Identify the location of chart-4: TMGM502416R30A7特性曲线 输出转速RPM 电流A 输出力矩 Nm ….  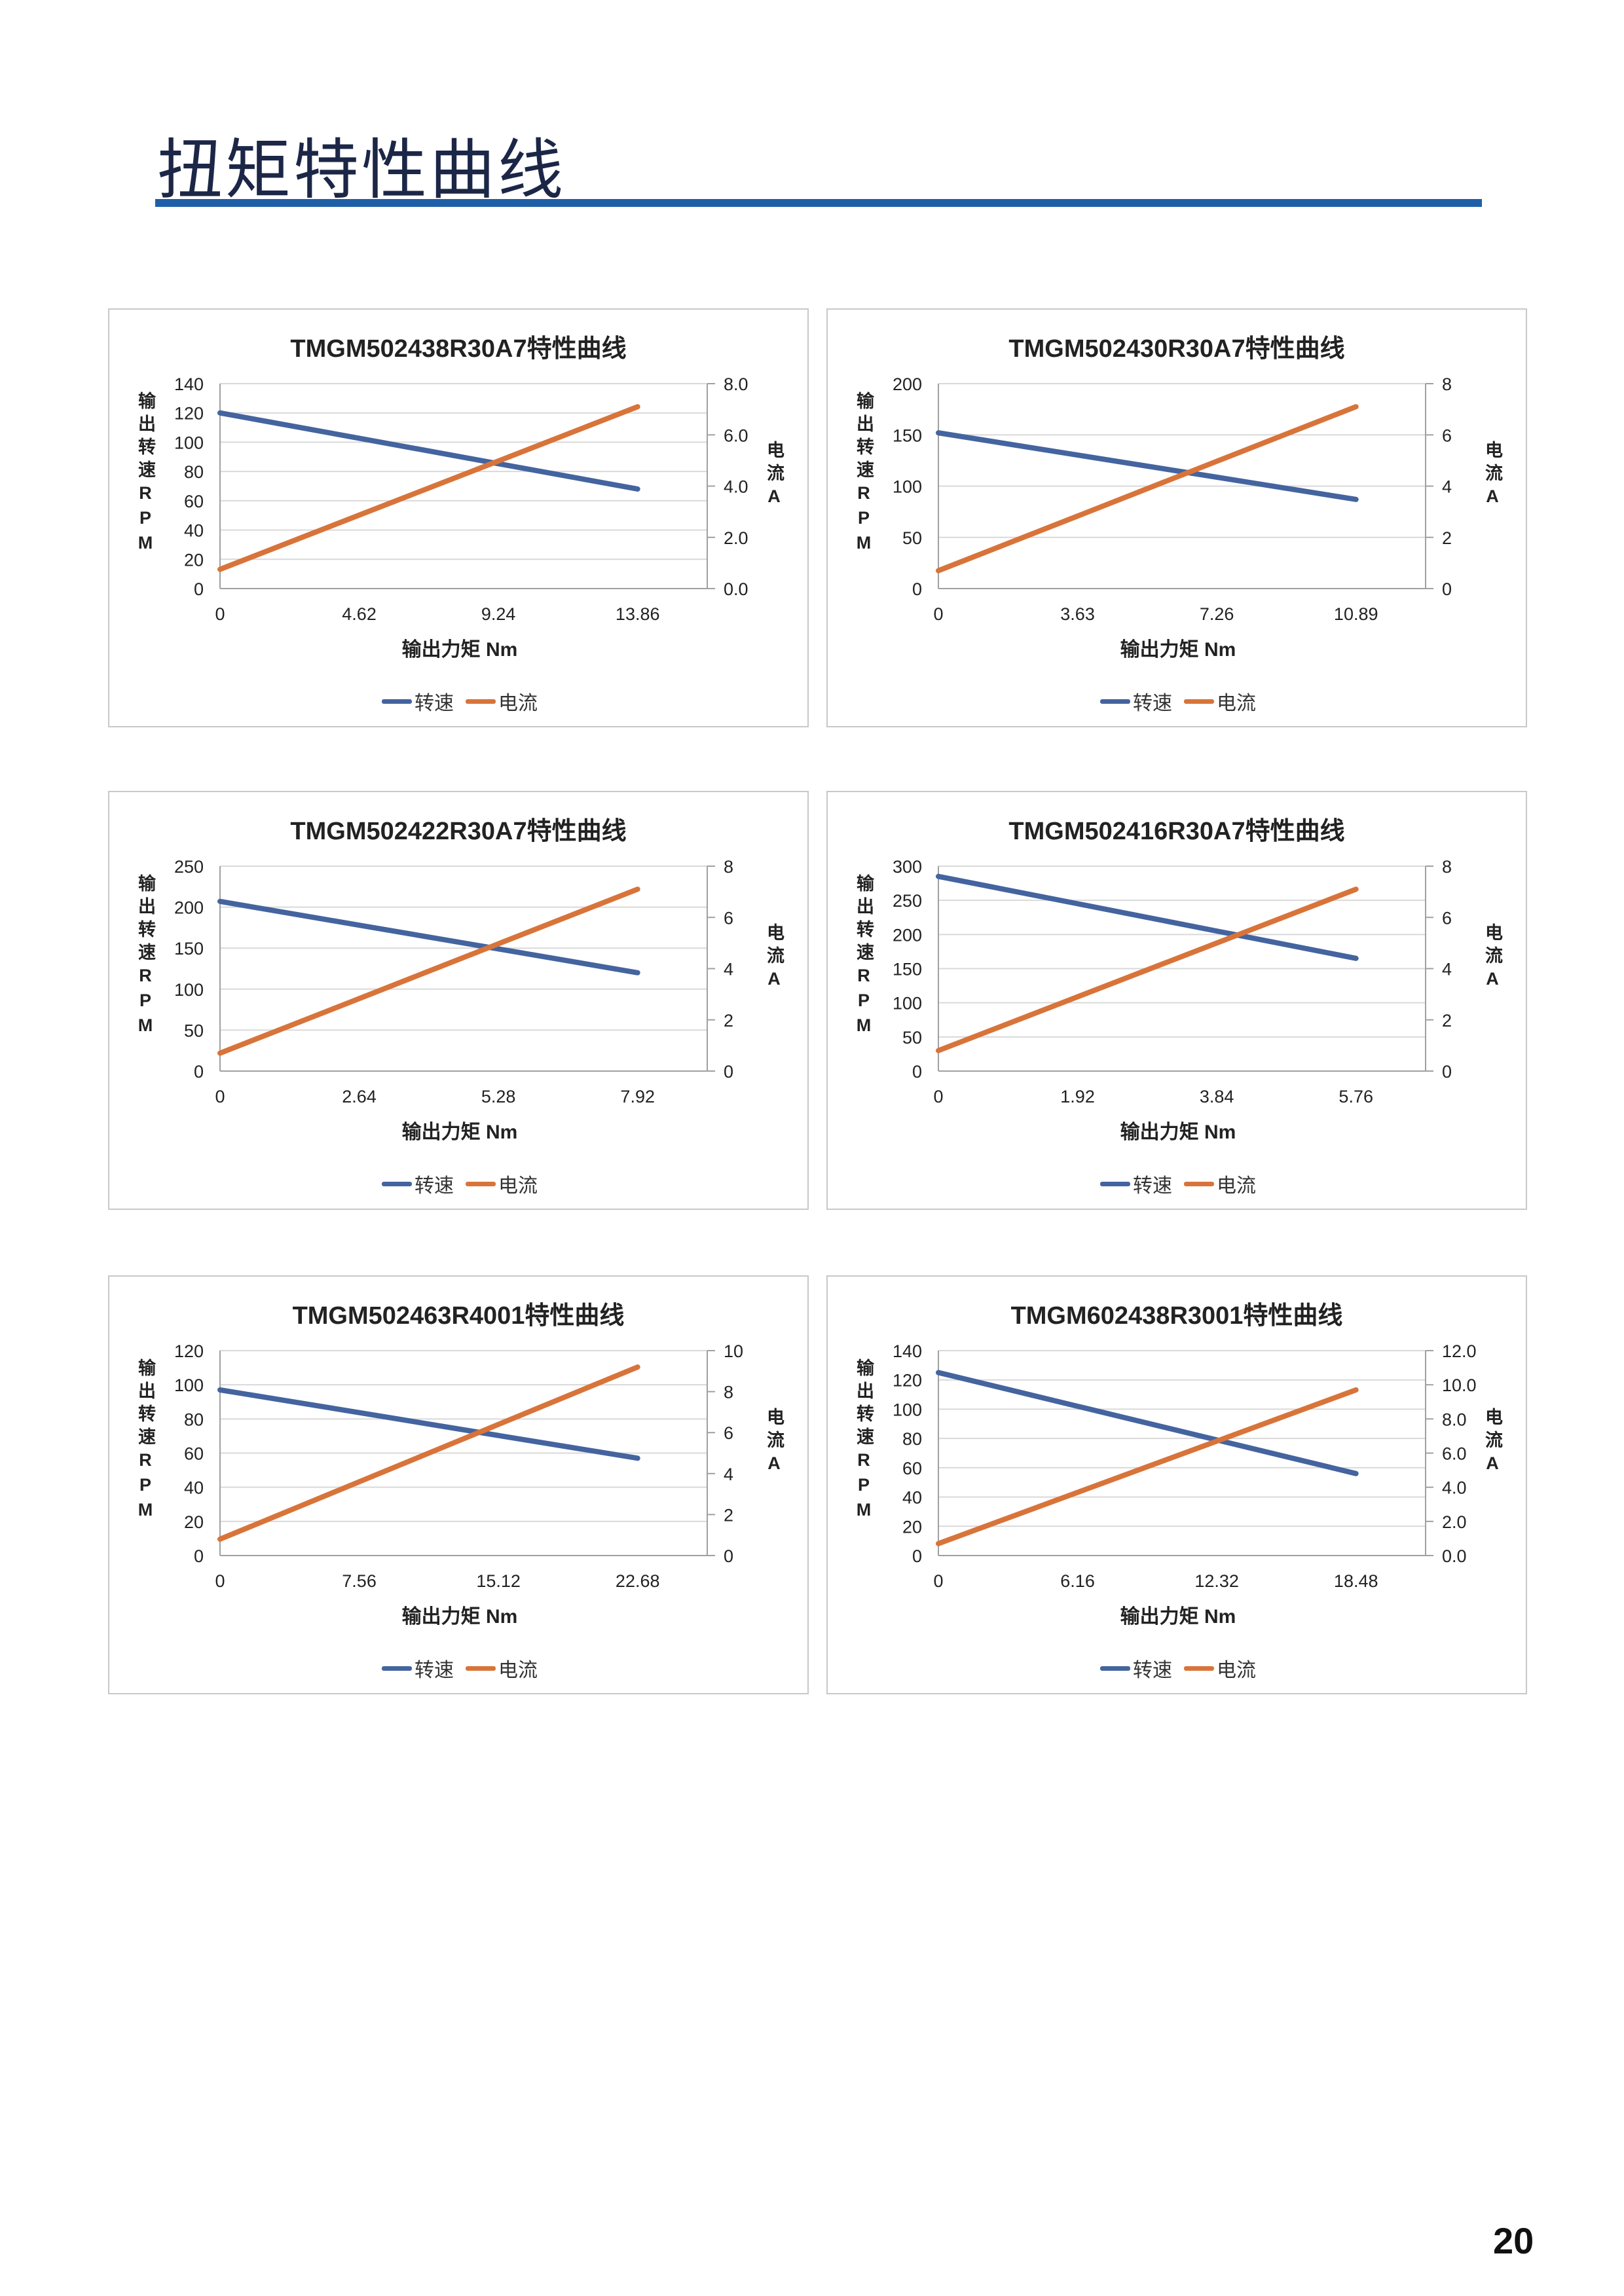
(1176, 1000).